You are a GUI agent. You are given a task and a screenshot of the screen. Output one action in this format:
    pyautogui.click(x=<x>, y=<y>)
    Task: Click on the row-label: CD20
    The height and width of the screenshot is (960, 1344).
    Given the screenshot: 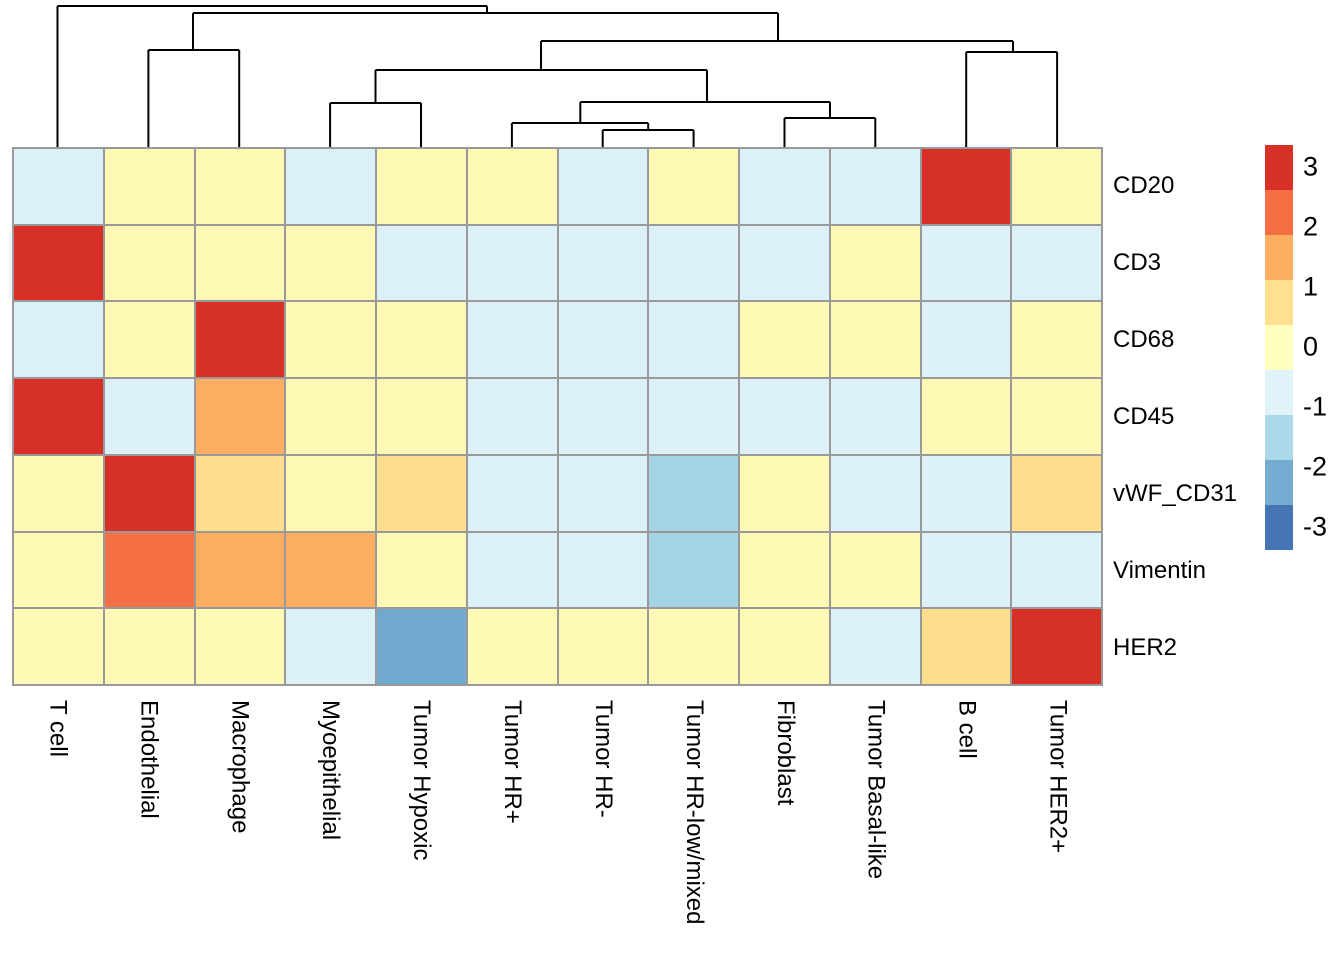 What is the action you would take?
    pyautogui.click(x=1144, y=185)
    